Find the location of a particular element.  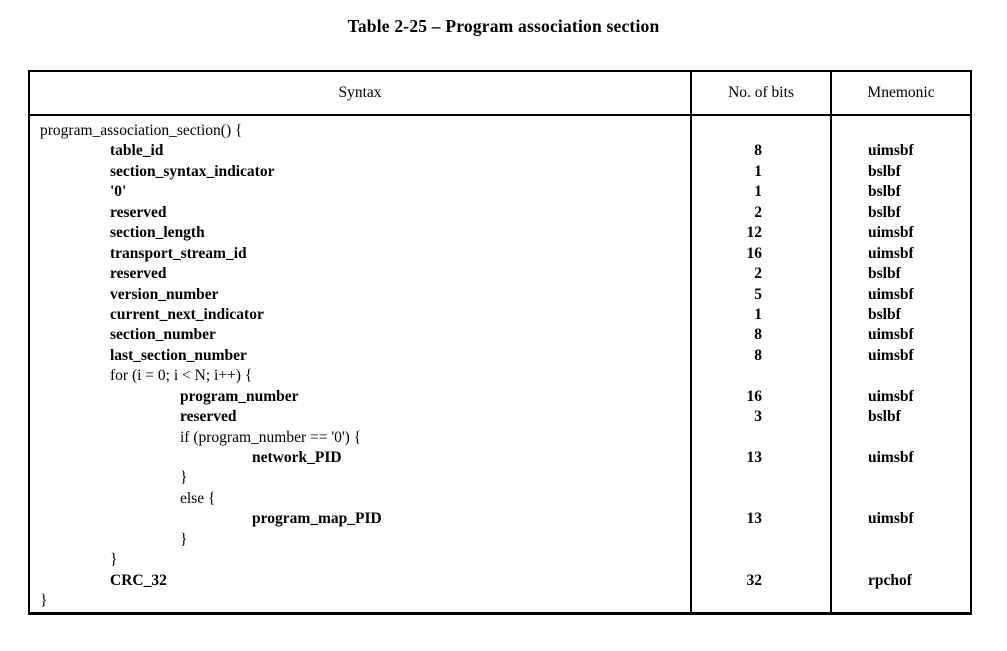

syntax-line: if (program_number == '0') { is located at coordinates (271, 437).